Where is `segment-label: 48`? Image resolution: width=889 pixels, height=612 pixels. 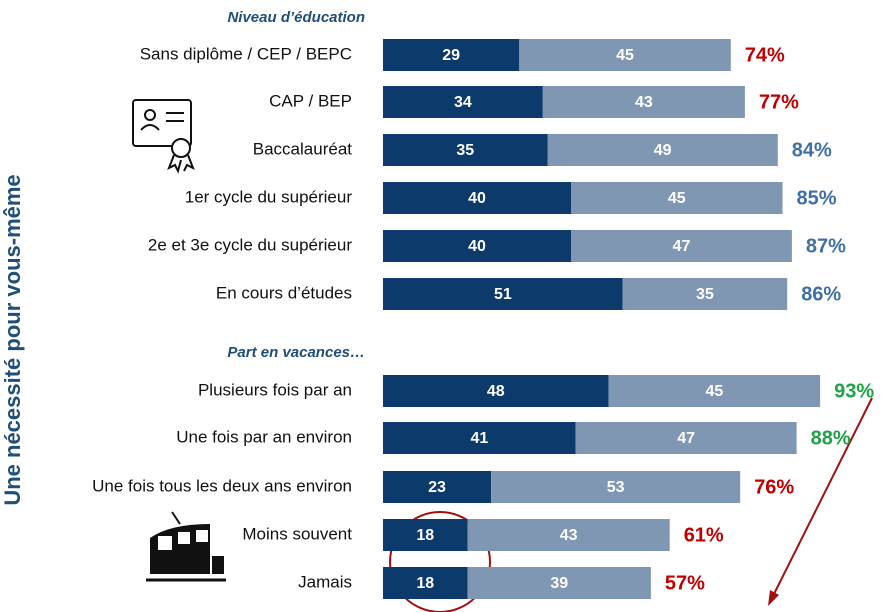 segment-label: 48 is located at coordinates (496, 391).